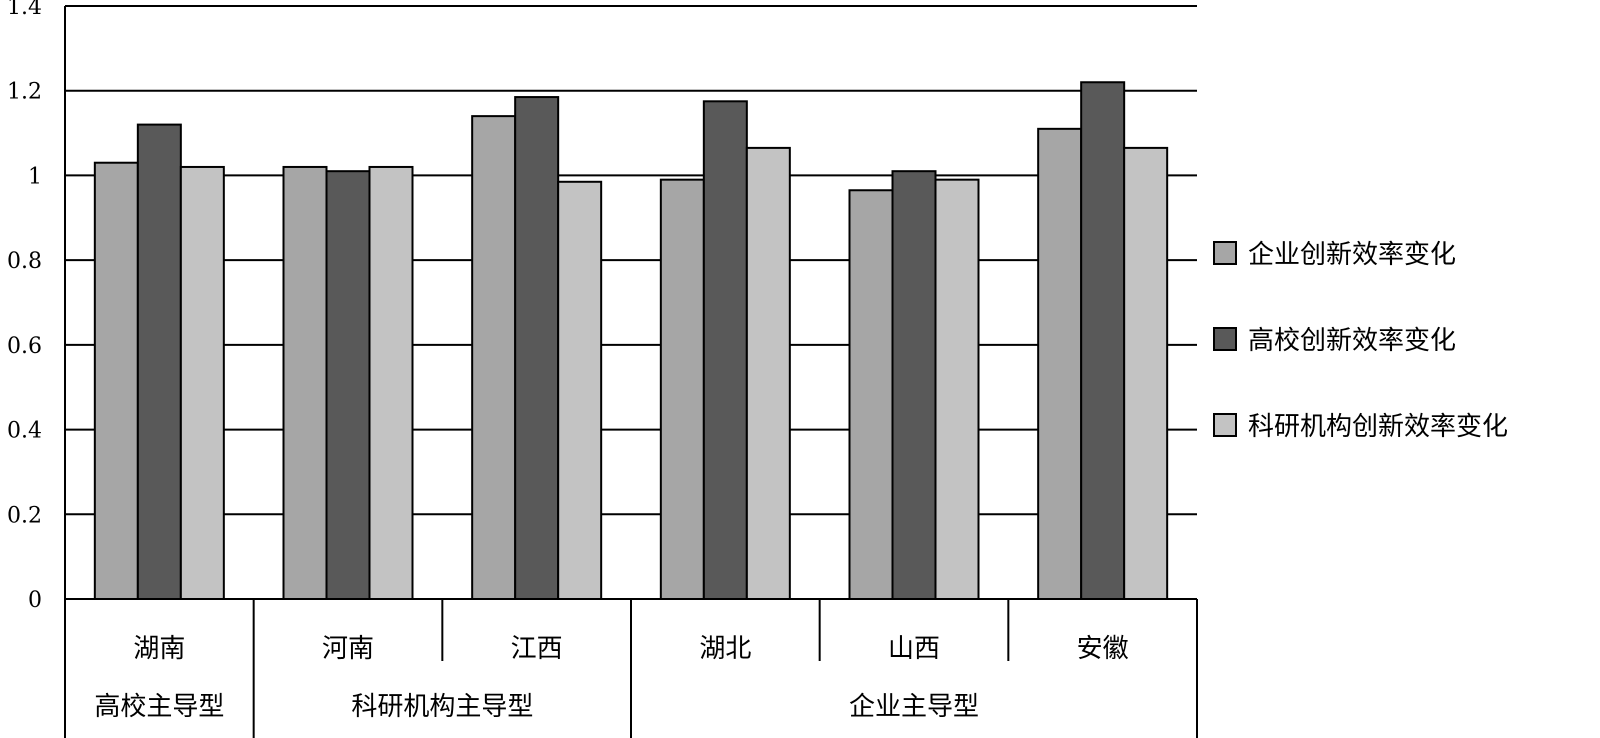 Image resolution: width=1600 pixels, height=738 pixels. I want to click on category-label: 安徽, so click(1103, 649).